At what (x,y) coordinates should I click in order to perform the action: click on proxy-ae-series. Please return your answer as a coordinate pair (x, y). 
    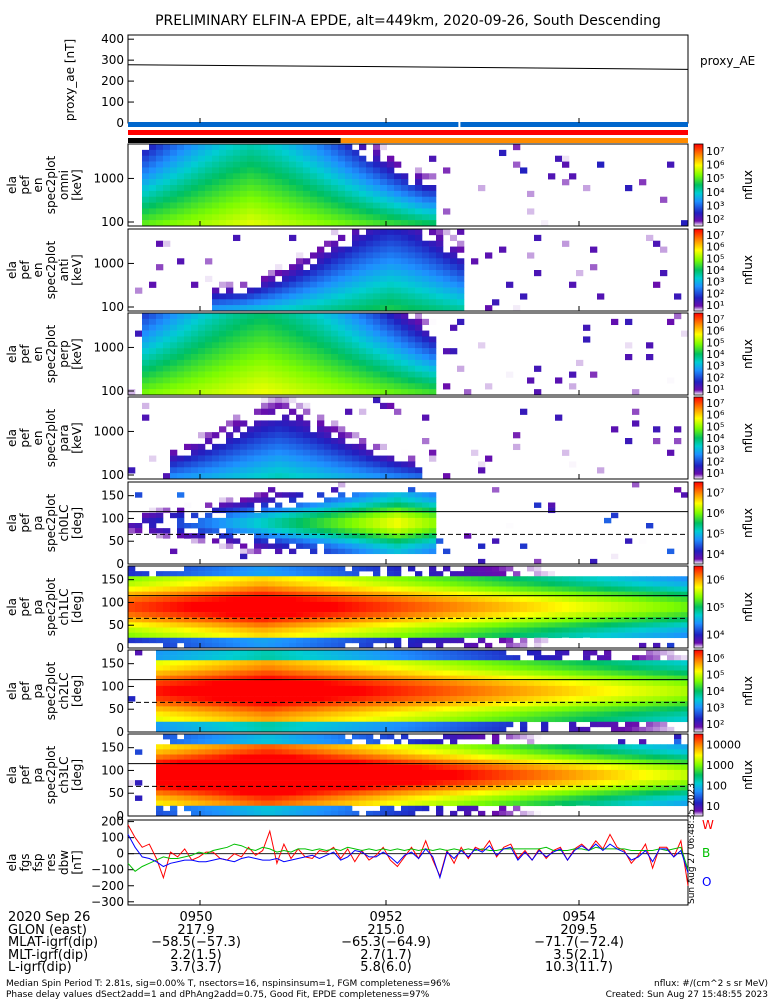
    Looking at the image, I should click on (408, 67).